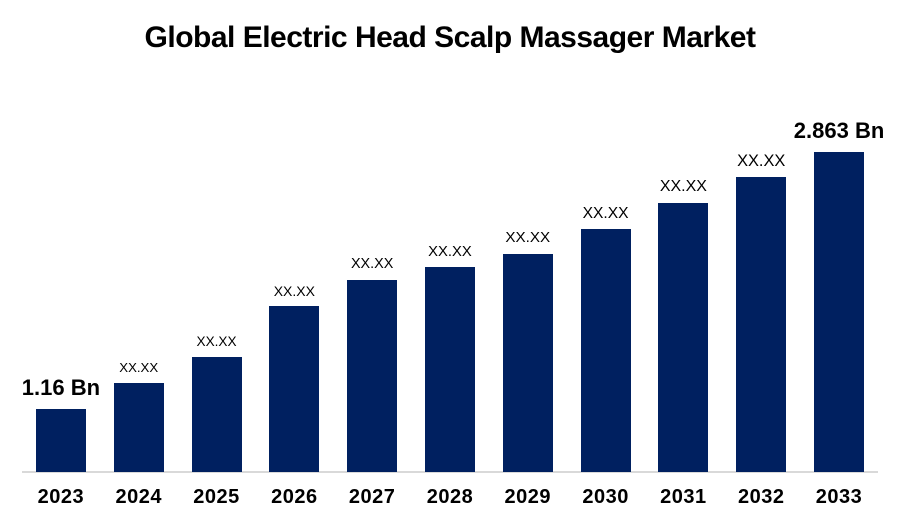 The width and height of the screenshot is (900, 525). Describe the element at coordinates (294, 497) in the screenshot. I see `x-axis-label: 2026` at that location.